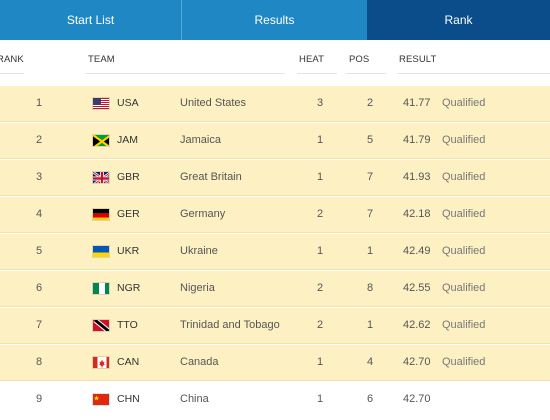 The width and height of the screenshot is (550, 420). Describe the element at coordinates (417, 103) in the screenshot. I see `result-time: 41.77` at that location.